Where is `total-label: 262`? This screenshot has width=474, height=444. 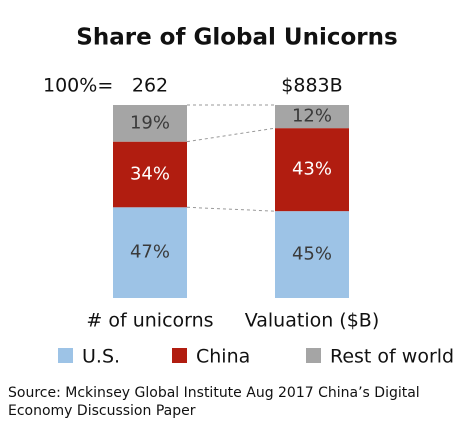 total-label: 262 is located at coordinates (150, 86).